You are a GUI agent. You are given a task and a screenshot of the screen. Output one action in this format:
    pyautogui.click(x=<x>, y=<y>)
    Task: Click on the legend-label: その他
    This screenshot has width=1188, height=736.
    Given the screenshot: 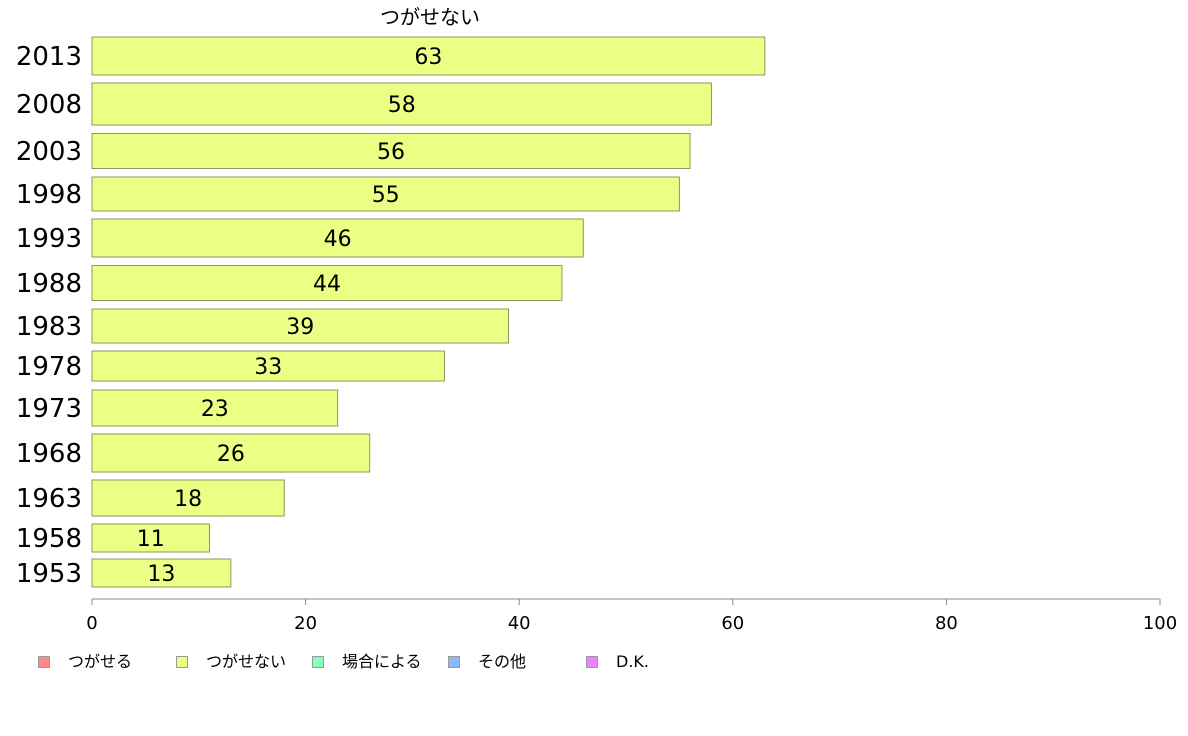 What is the action you would take?
    pyautogui.click(x=502, y=661)
    